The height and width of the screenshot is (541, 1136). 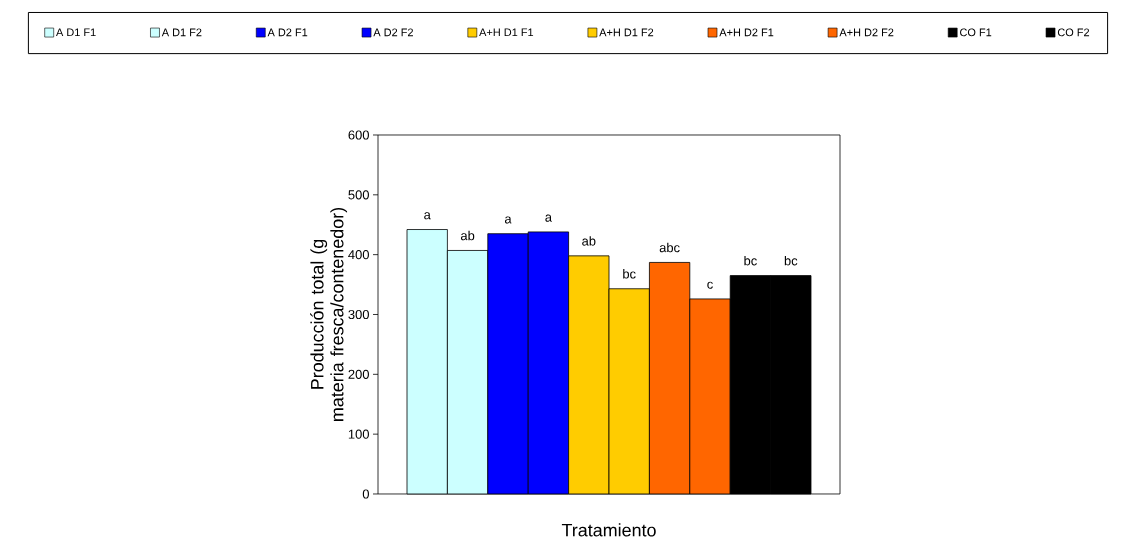 I want to click on legend-label: A+H D2 F2, so click(x=866, y=32).